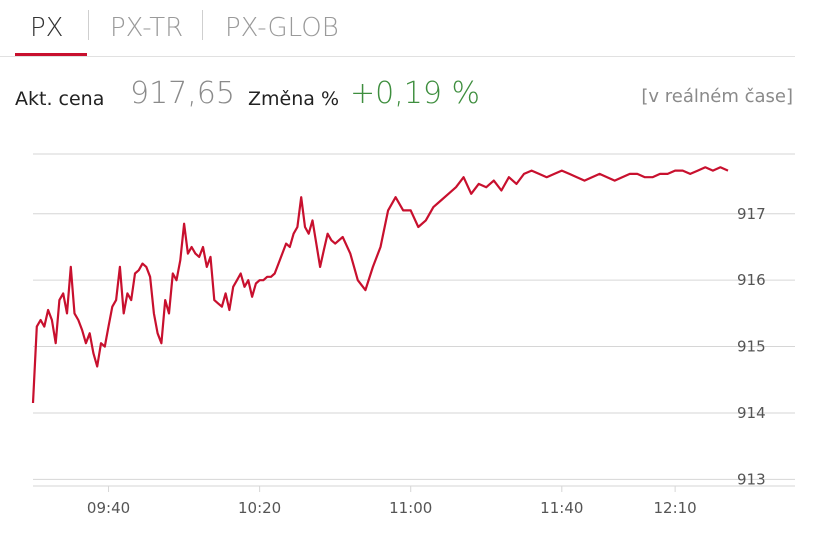 This screenshot has width=815, height=554. Describe the element at coordinates (51, 54) in the screenshot. I see `active-tab-indicator` at that location.